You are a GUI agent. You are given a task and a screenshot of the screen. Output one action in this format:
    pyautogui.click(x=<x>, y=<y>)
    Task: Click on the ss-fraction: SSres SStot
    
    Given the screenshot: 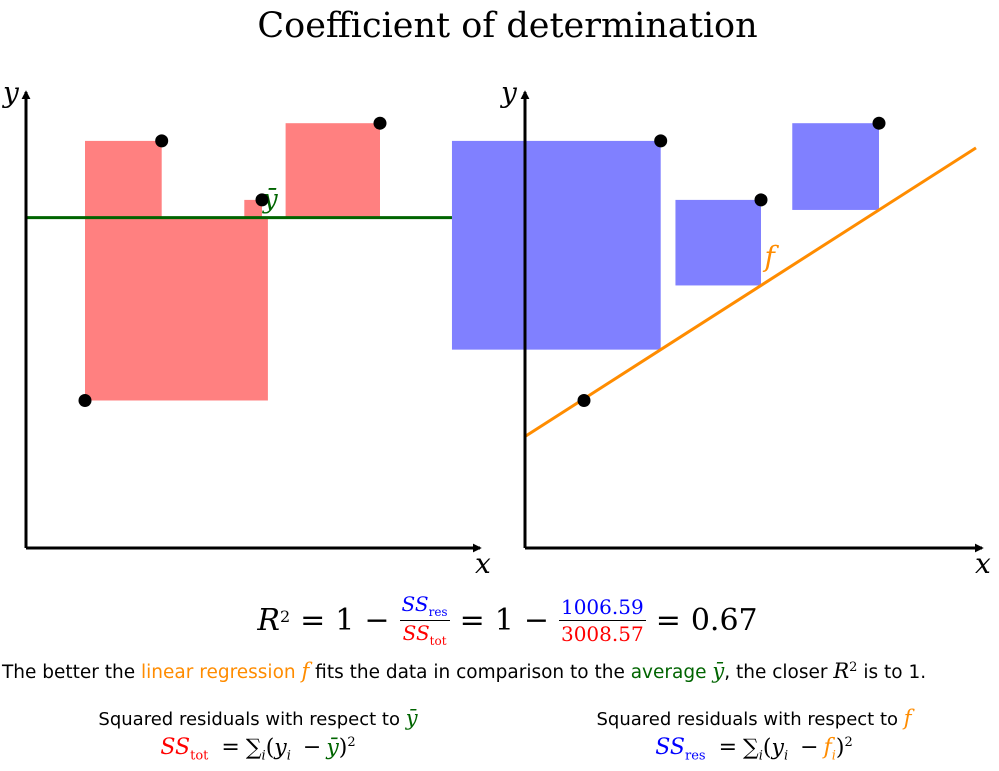 What is the action you would take?
    pyautogui.click(x=424, y=619)
    